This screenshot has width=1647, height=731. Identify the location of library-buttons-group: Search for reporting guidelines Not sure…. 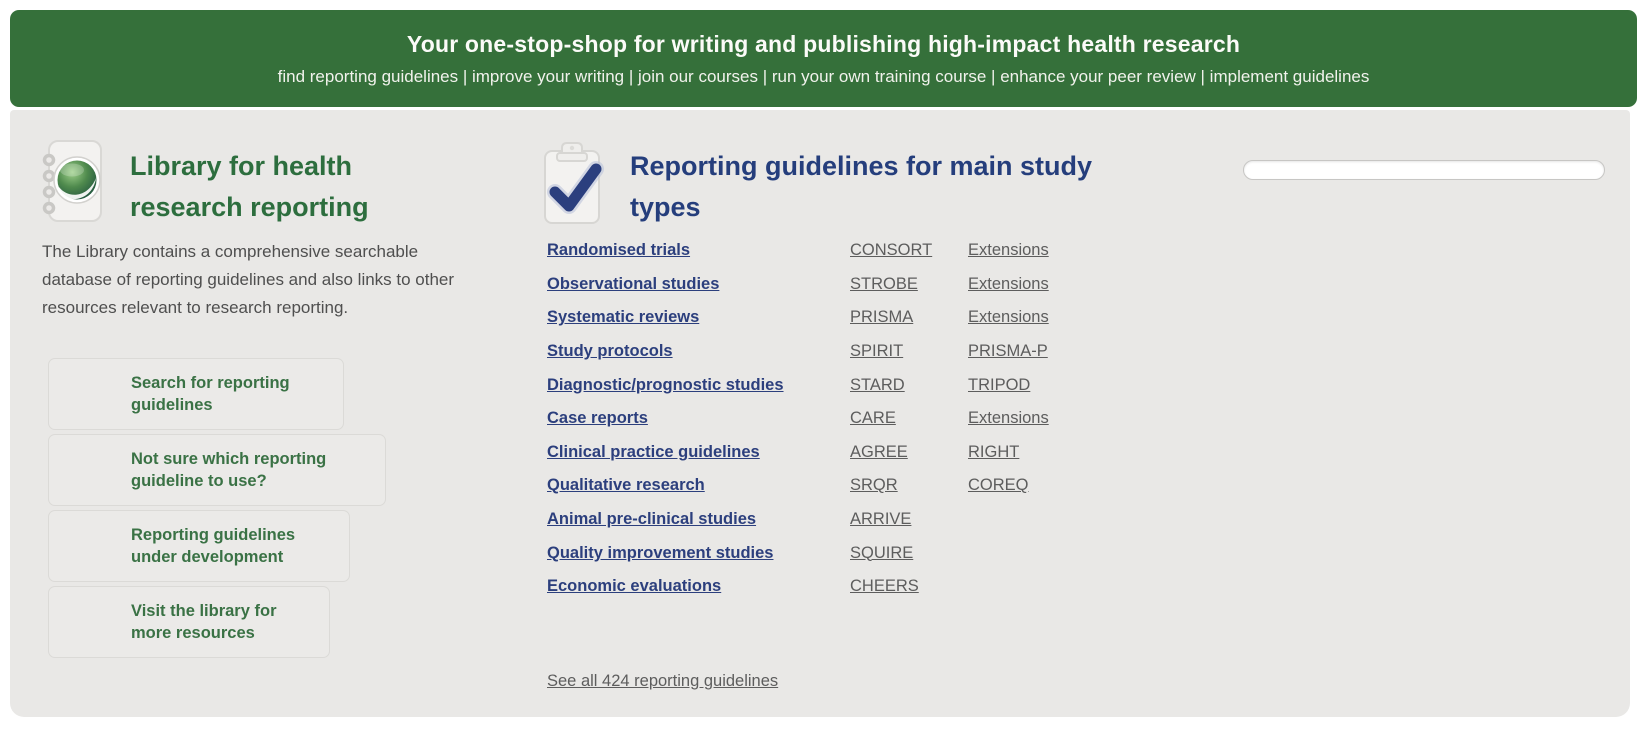
(217, 508).